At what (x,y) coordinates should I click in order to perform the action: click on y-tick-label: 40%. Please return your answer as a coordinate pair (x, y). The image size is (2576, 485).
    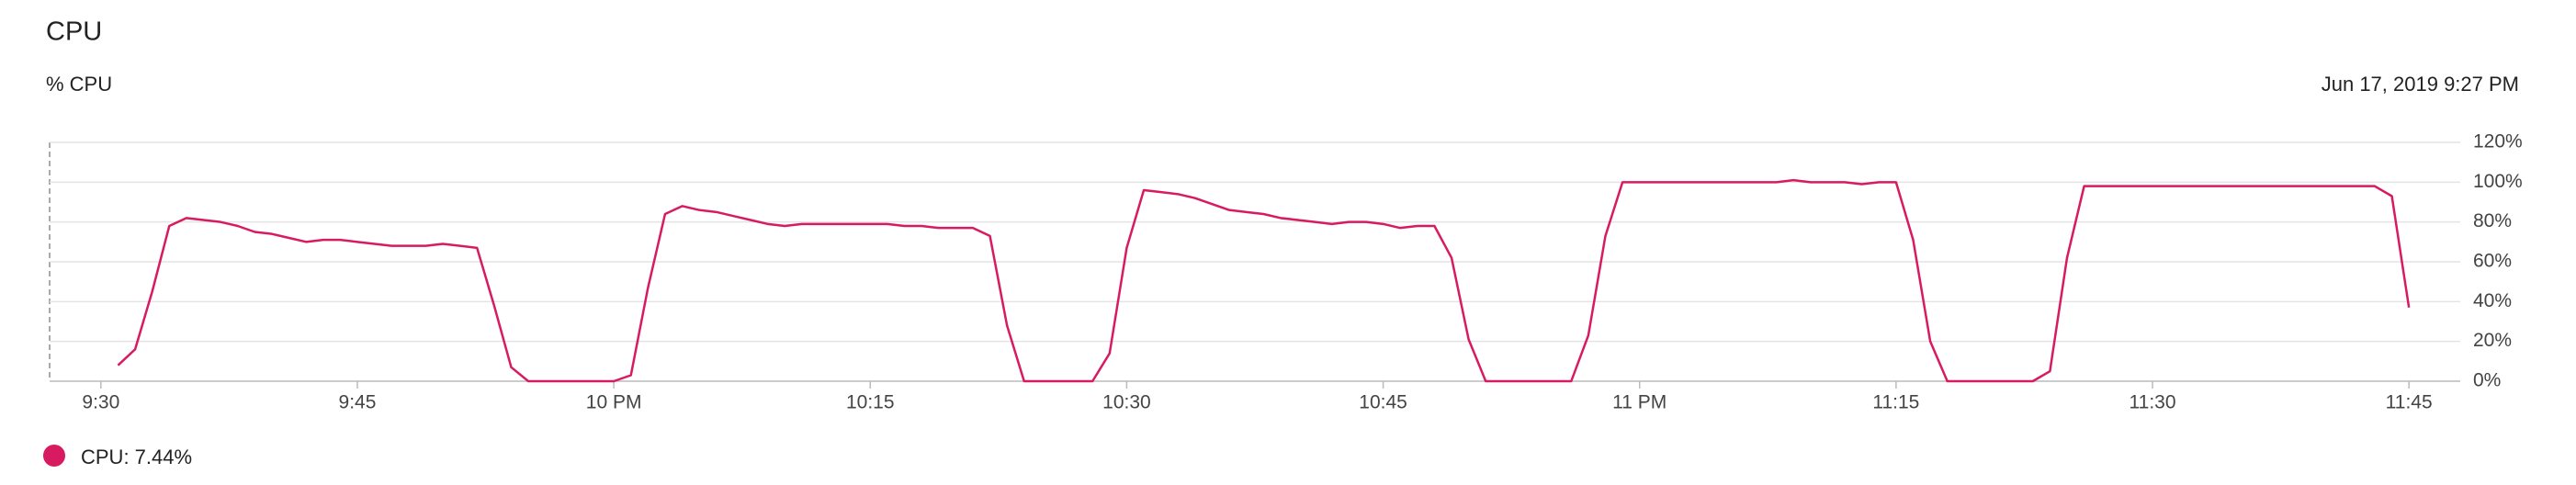
    Looking at the image, I should click on (2492, 300).